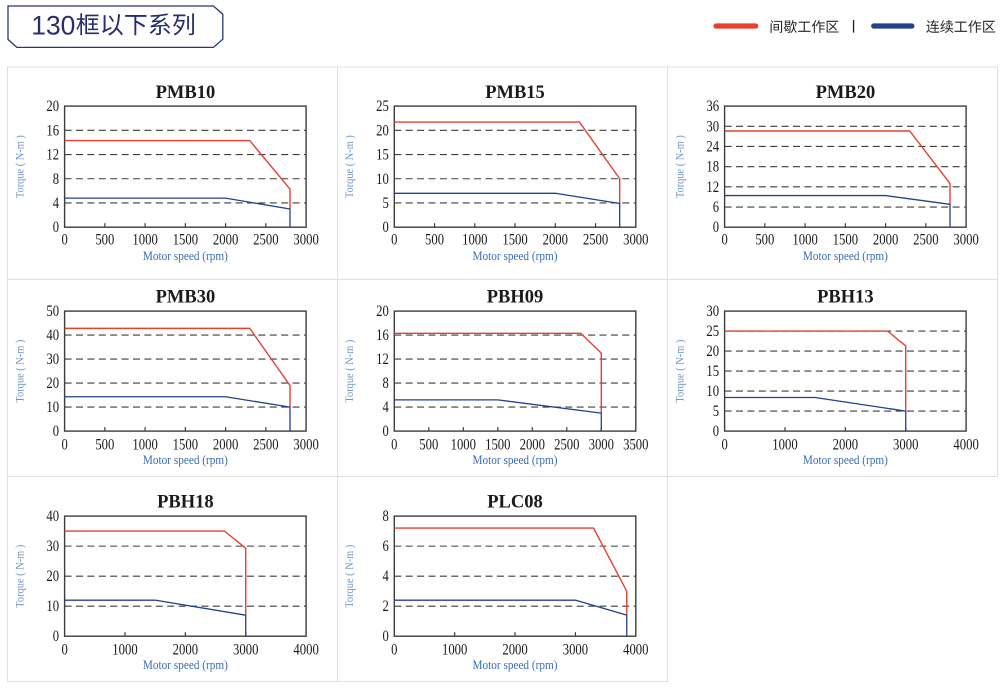 Image resolution: width=1006 pixels, height=693 pixels. Describe the element at coordinates (712, 146) in the screenshot. I see `svg-text: 24` at that location.